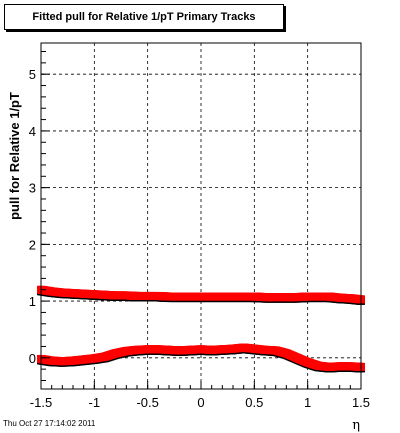 This screenshot has height=433, width=400. Describe the element at coordinates (49, 423) in the screenshot. I see `timestamp: Thu Oct 27 17:14:02 2011` at that location.